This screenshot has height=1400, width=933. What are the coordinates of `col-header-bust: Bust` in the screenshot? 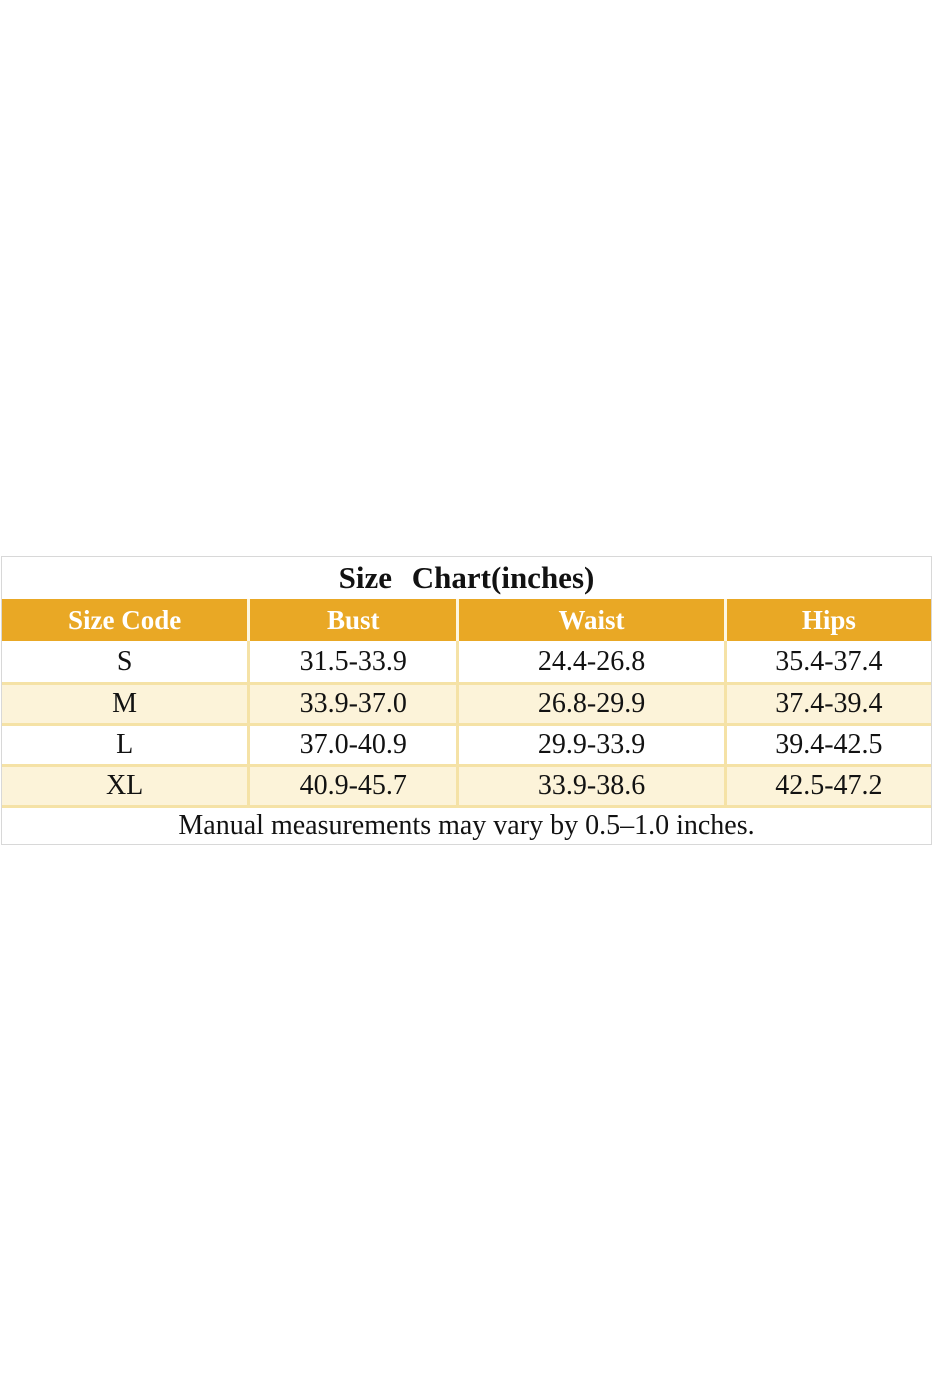 It's located at (352, 620).